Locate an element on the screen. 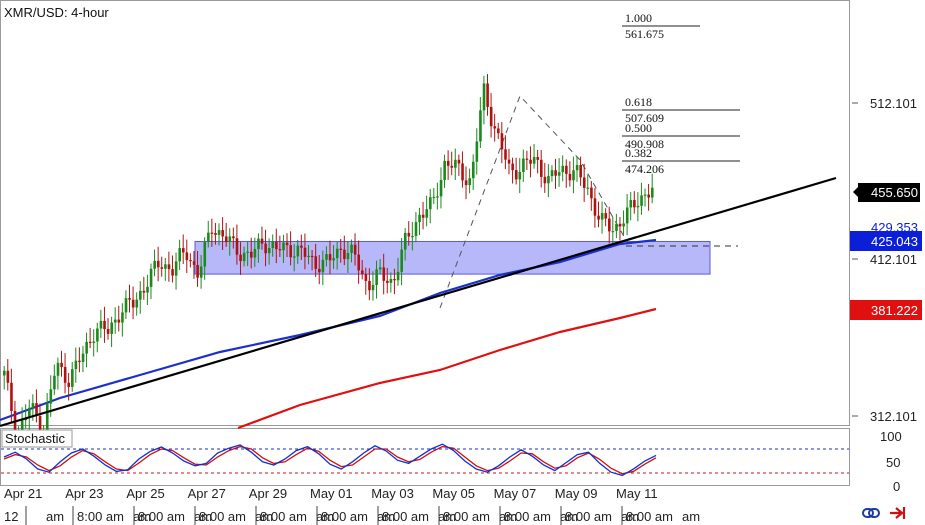 The width and height of the screenshot is (925, 525). x-date-label: Apr 23 is located at coordinates (84, 493).